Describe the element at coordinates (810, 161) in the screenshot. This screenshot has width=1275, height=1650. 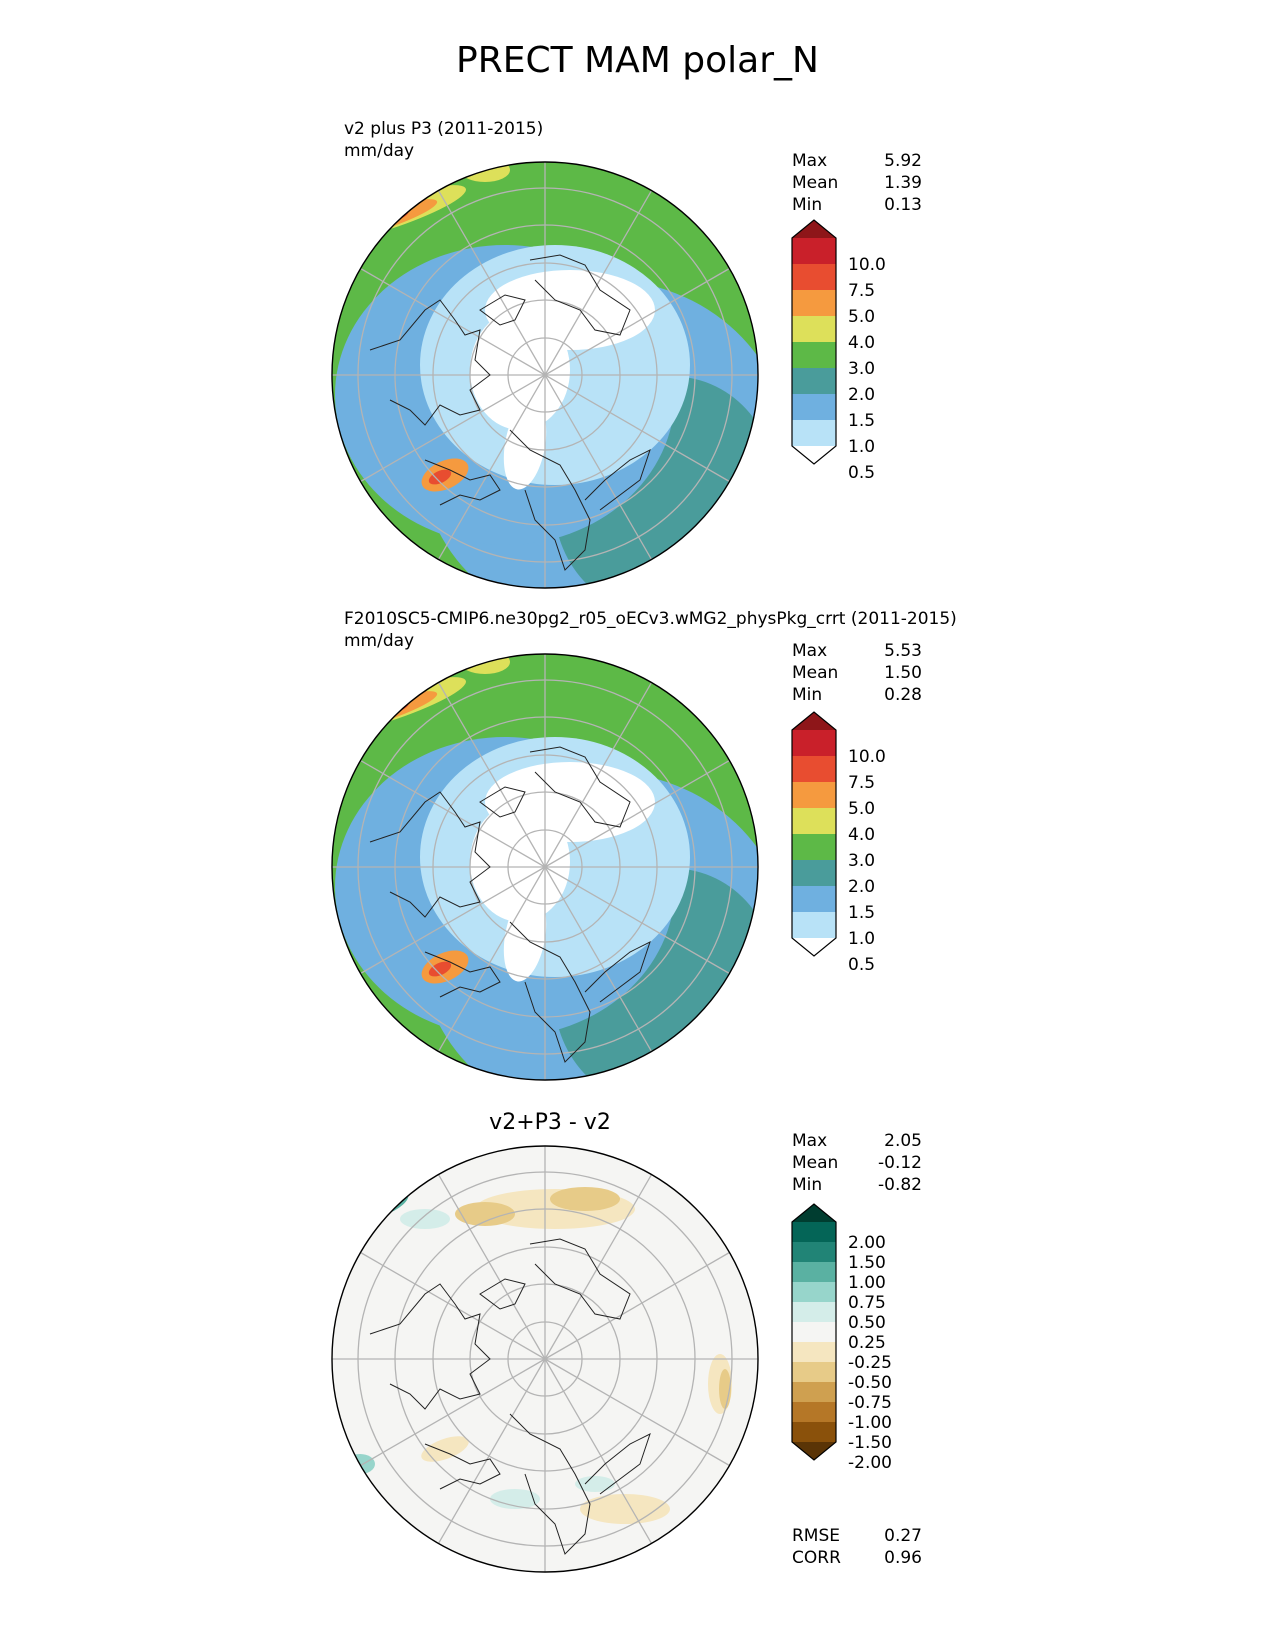
I see `stat-name: Max` at that location.